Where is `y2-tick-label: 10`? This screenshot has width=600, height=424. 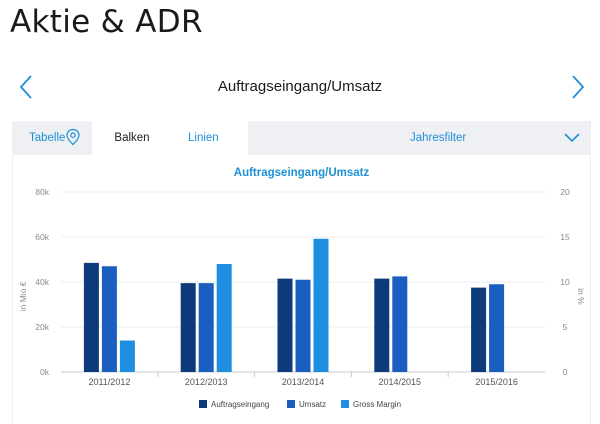 y2-tick-label: 10 is located at coordinates (565, 282).